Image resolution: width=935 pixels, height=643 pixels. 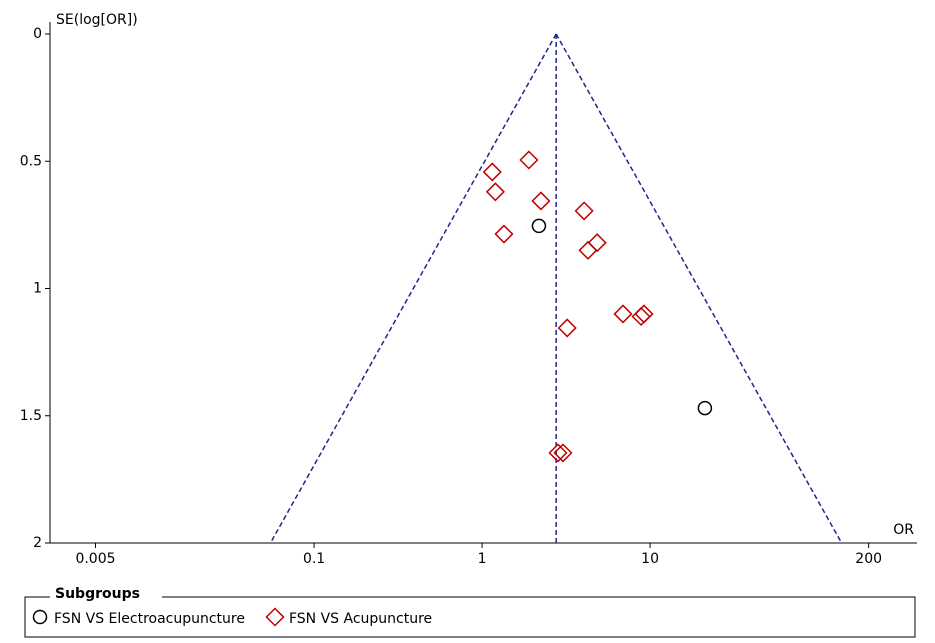 What do you see at coordinates (482, 559) in the screenshot?
I see `x-tick-label: 1` at bounding box center [482, 559].